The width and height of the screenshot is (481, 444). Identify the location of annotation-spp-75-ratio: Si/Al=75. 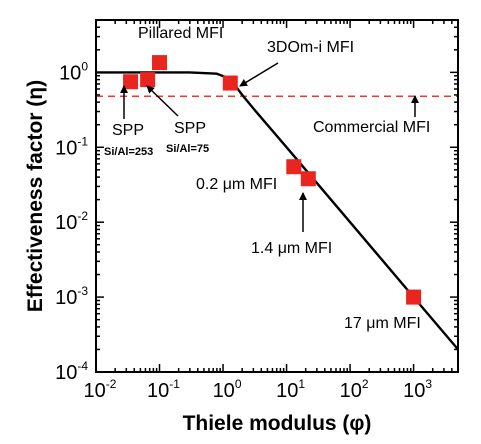
(187, 149).